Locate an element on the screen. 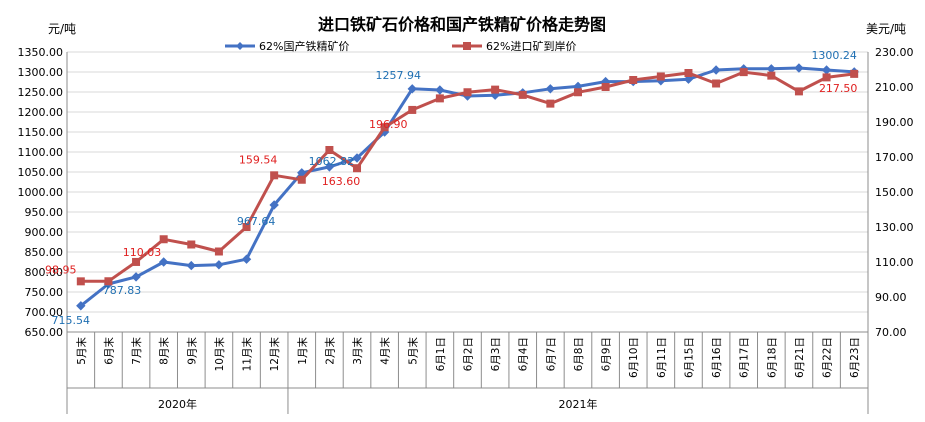  y-right-tick-label: 150.00 is located at coordinates (894, 192).